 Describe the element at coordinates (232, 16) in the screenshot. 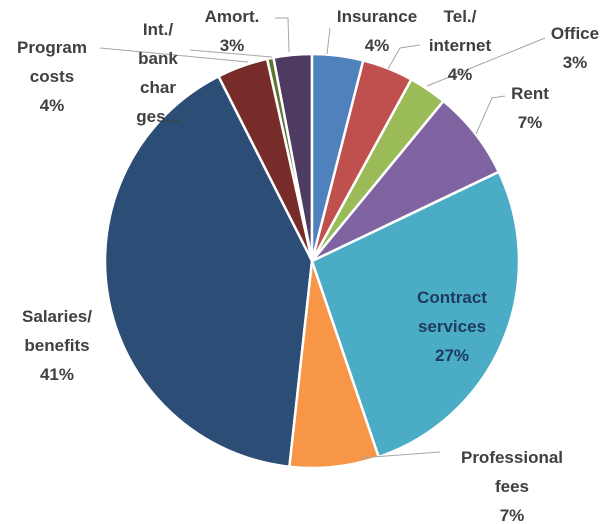

I see `category-label: Amort.` at that location.